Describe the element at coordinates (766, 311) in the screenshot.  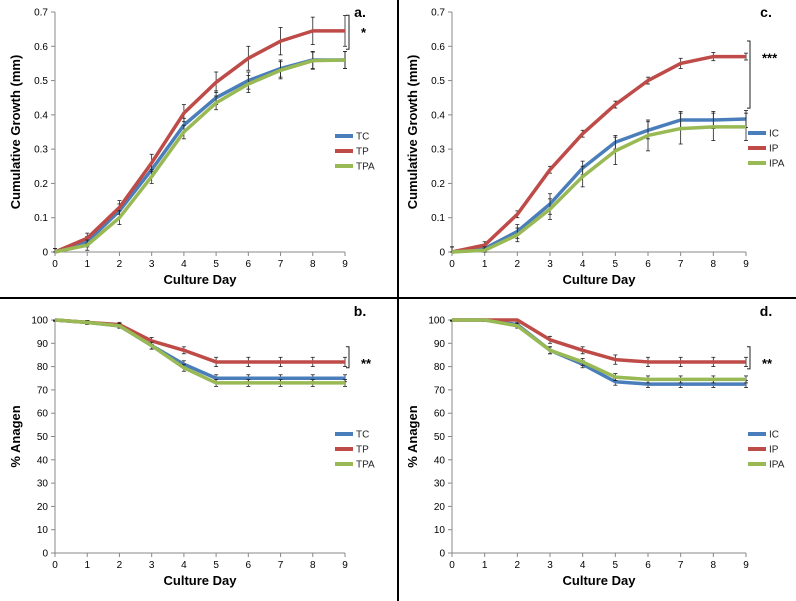
I see `panel-letter: d.` at that location.